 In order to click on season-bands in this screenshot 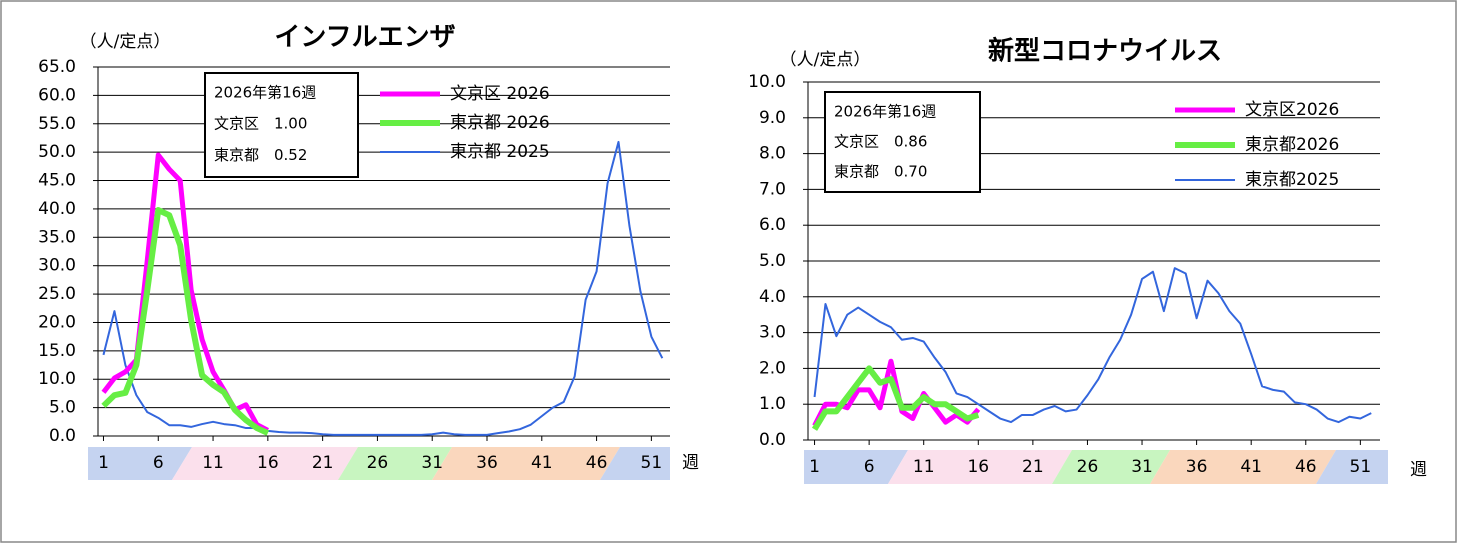, I will do `click(738, 465)`.